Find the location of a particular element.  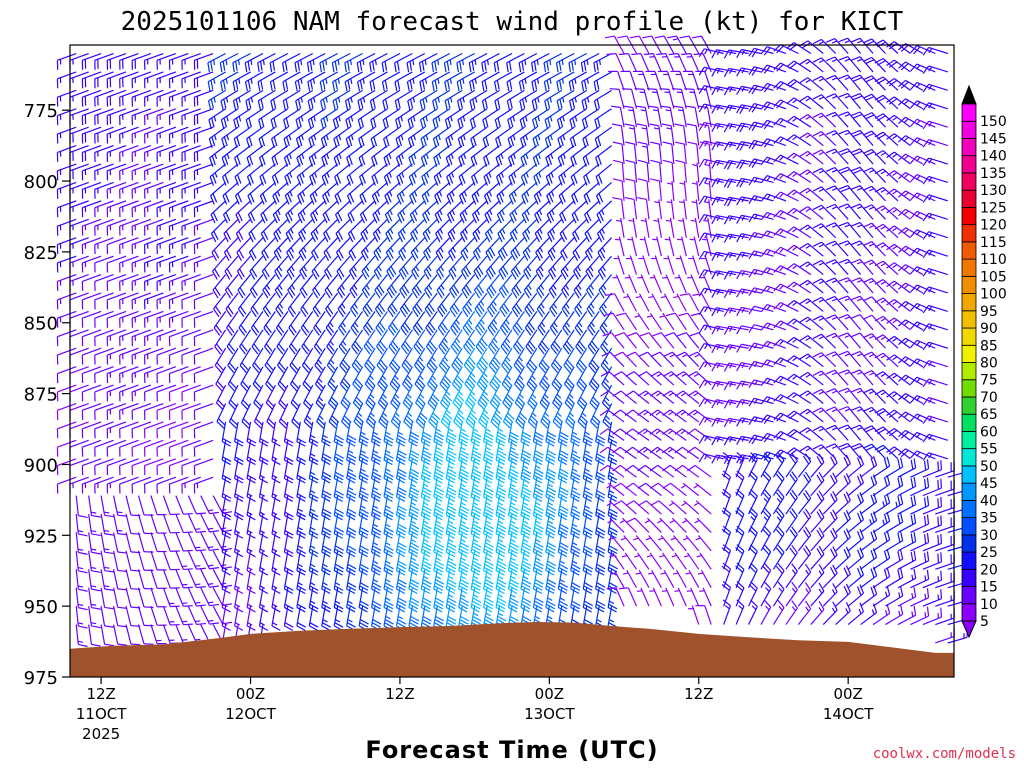

colorbar-swatch is located at coordinates (969, 577).